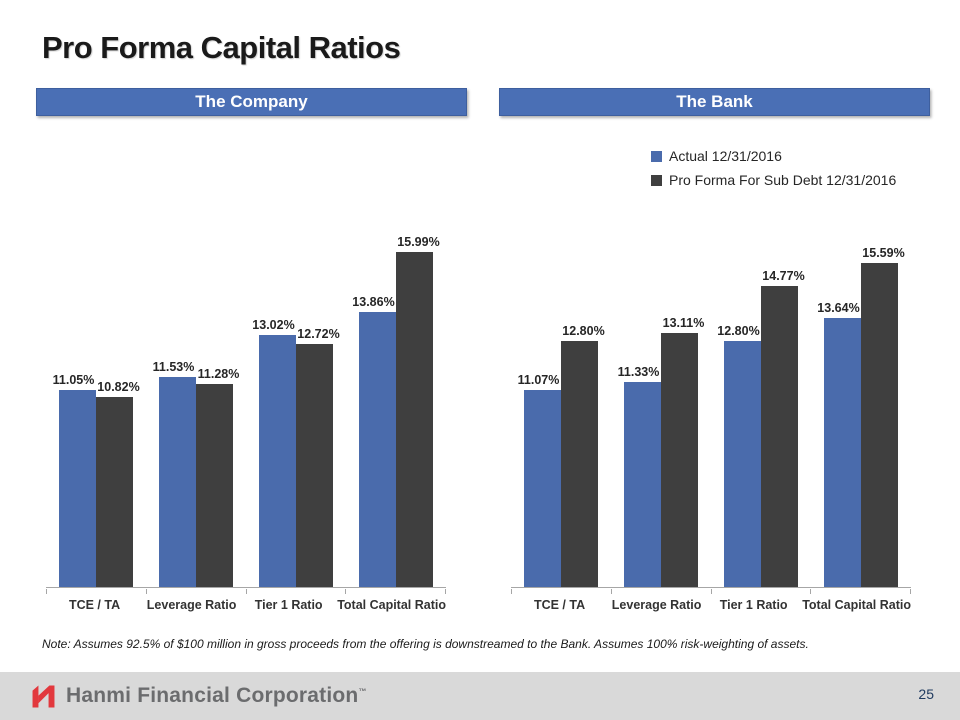  I want to click on bar-value-label: 11.53%, so click(173, 366).